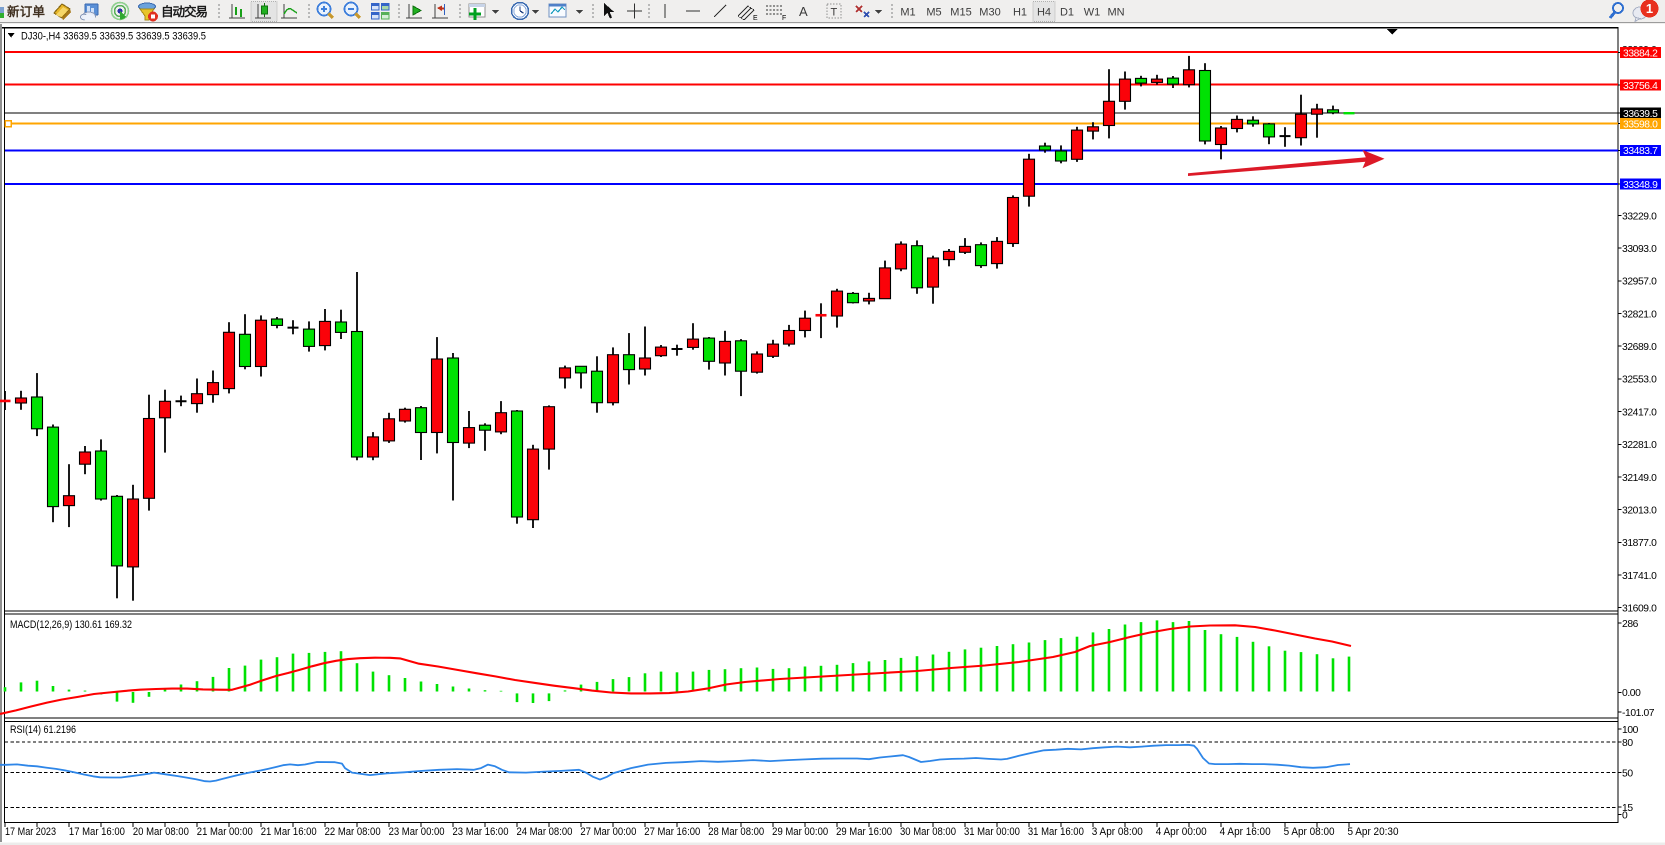 This screenshot has width=1665, height=845. I want to click on svg-text: 0.00, so click(1631, 693).